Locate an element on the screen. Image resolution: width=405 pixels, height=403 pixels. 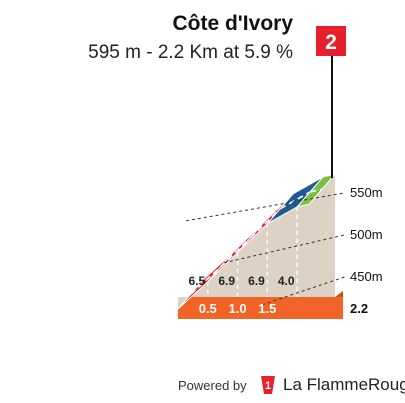
footer: Powered by 1 La FlammeRouge is located at coordinates (202, 385).